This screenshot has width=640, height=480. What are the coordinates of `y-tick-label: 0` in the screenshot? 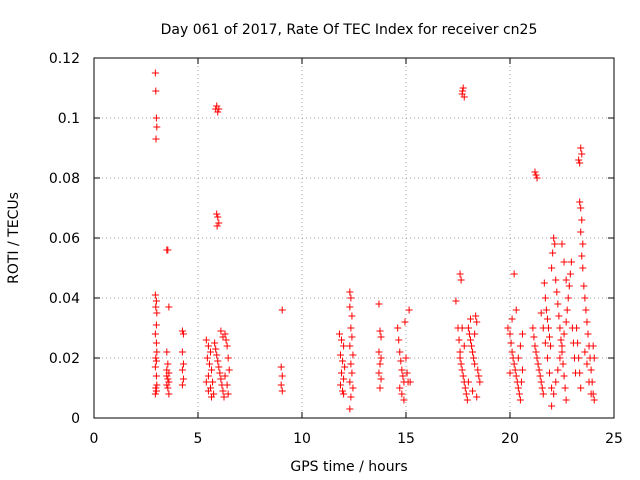 It's located at (75, 419).